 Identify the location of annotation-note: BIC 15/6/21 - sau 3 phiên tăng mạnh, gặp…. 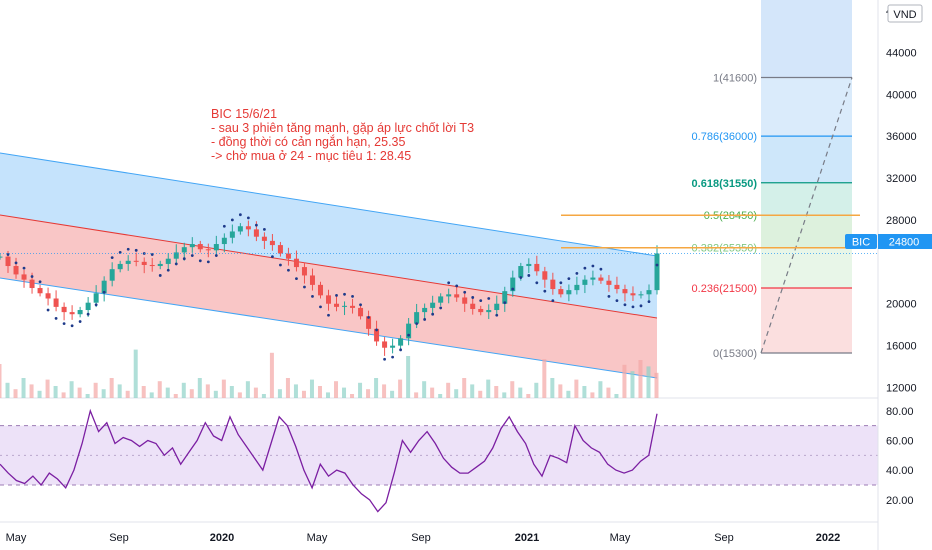
(342, 135).